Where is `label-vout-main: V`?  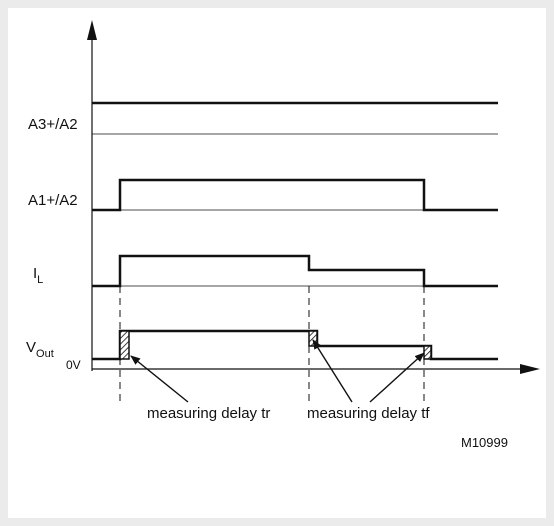 label-vout-main: V is located at coordinates (31, 347).